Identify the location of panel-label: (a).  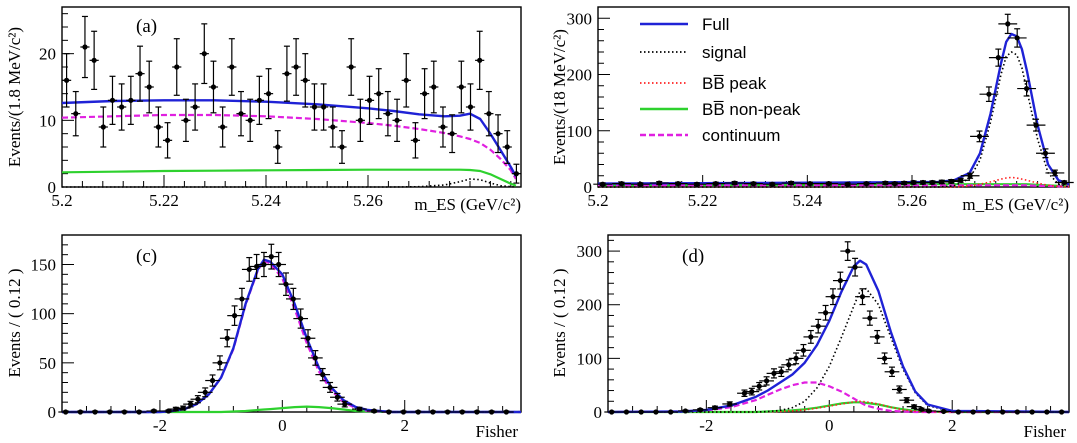
(146, 26).